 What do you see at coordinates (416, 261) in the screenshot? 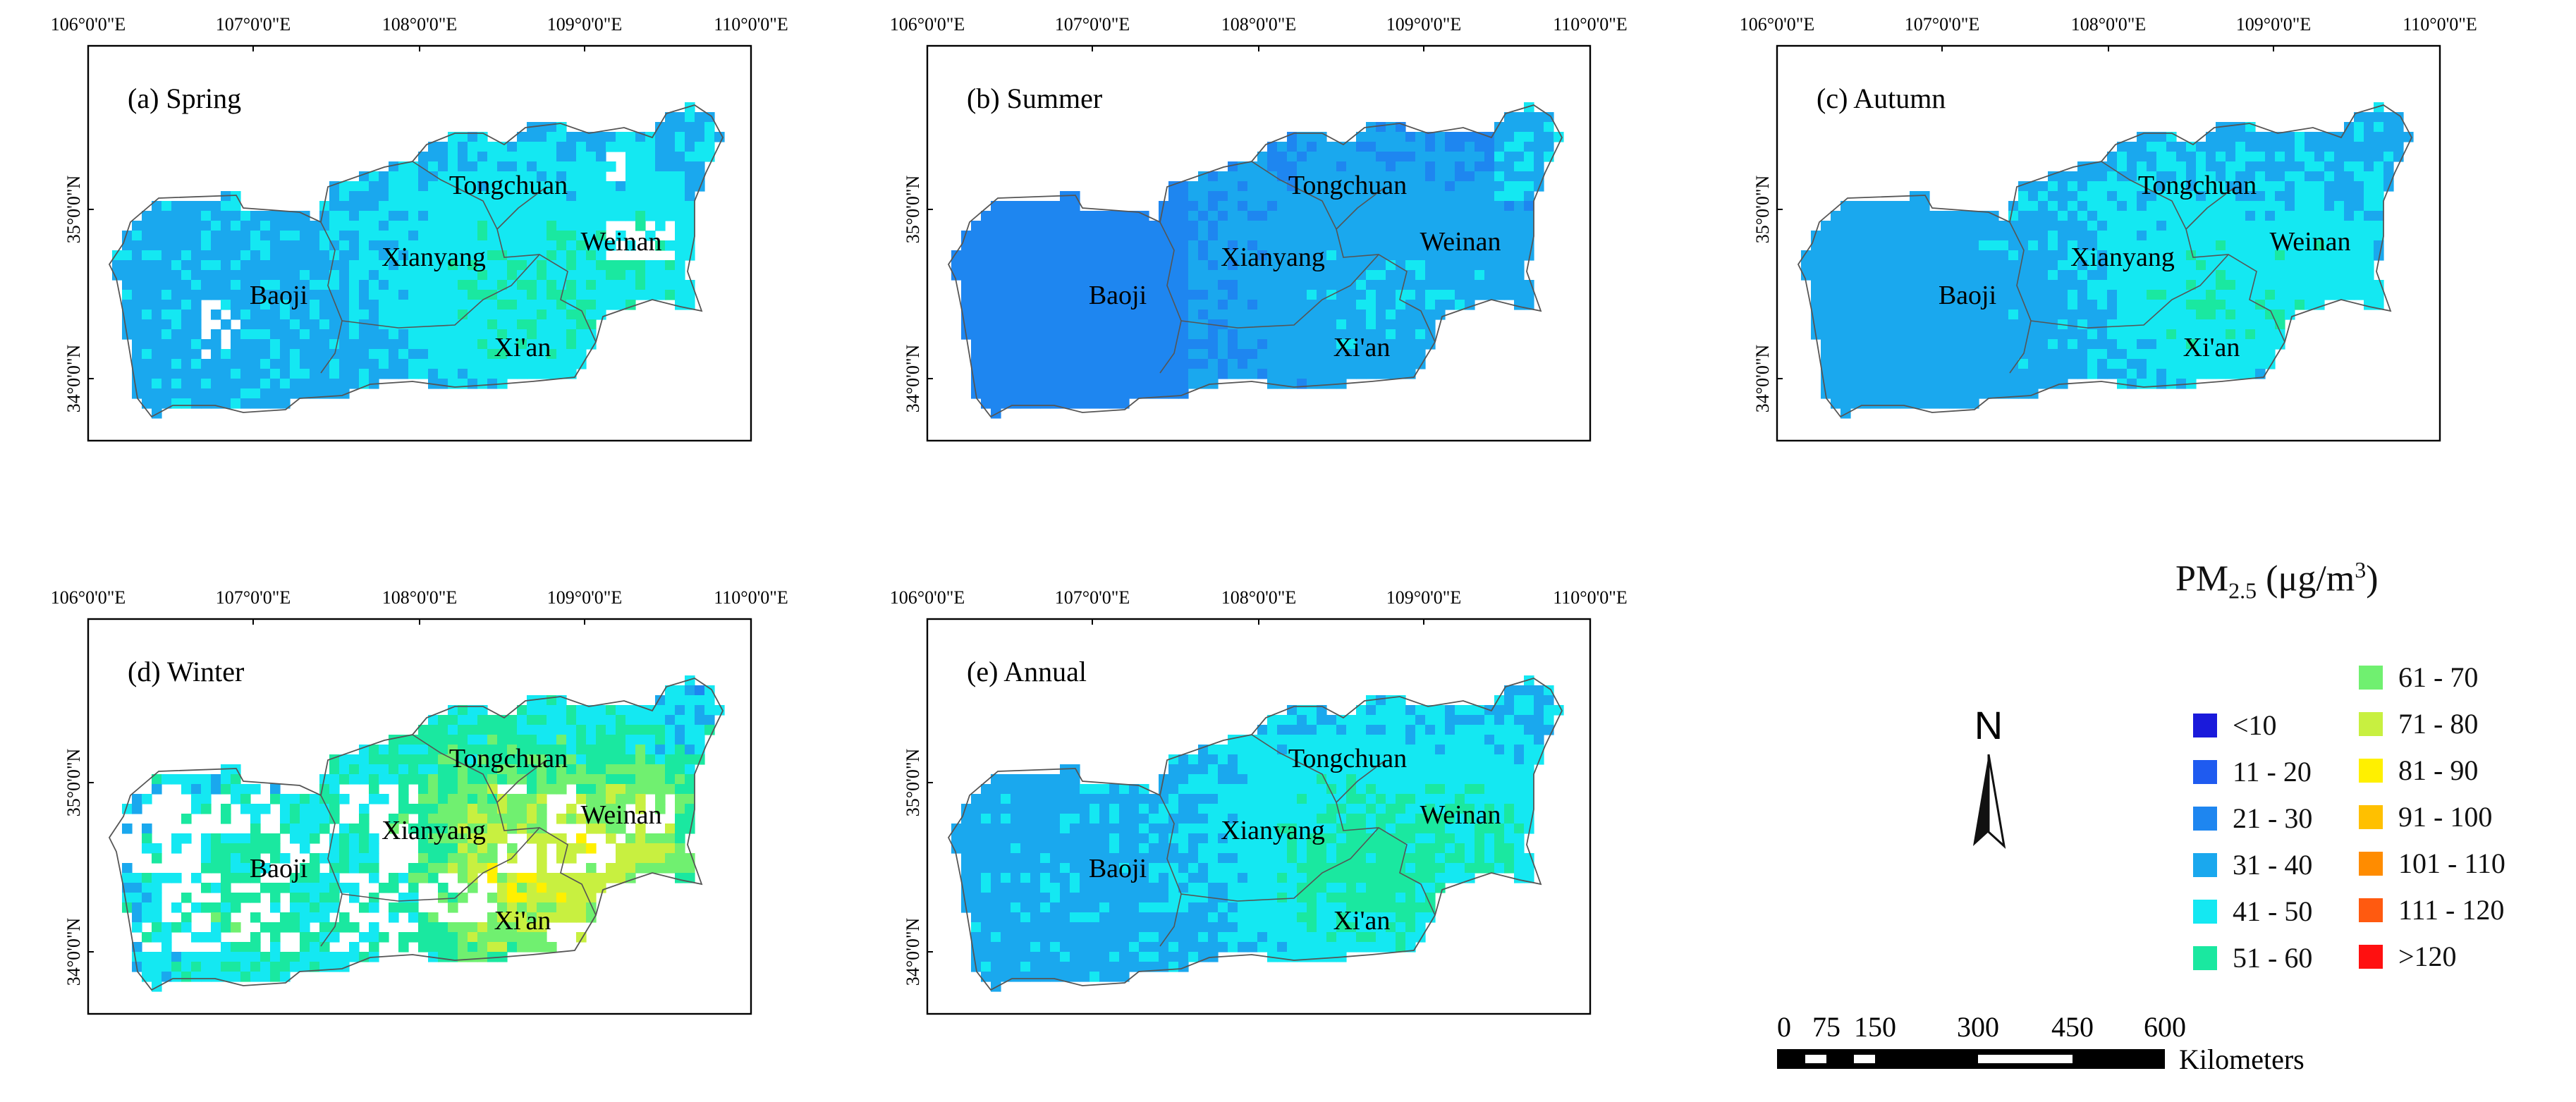
I see `region-outline` at bounding box center [416, 261].